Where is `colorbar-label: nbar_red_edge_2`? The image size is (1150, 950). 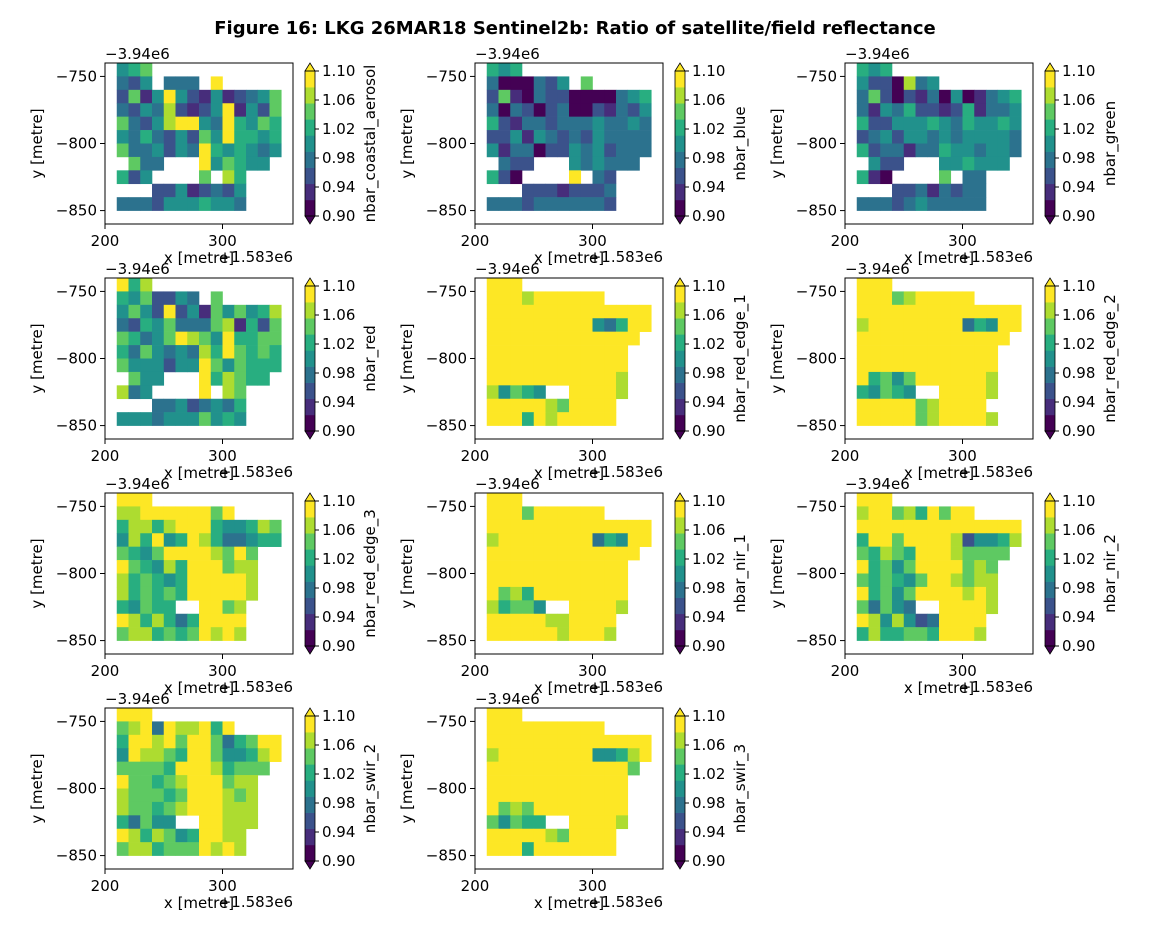
colorbar-label: nbar_red_edge_2 is located at coordinates (1110, 358).